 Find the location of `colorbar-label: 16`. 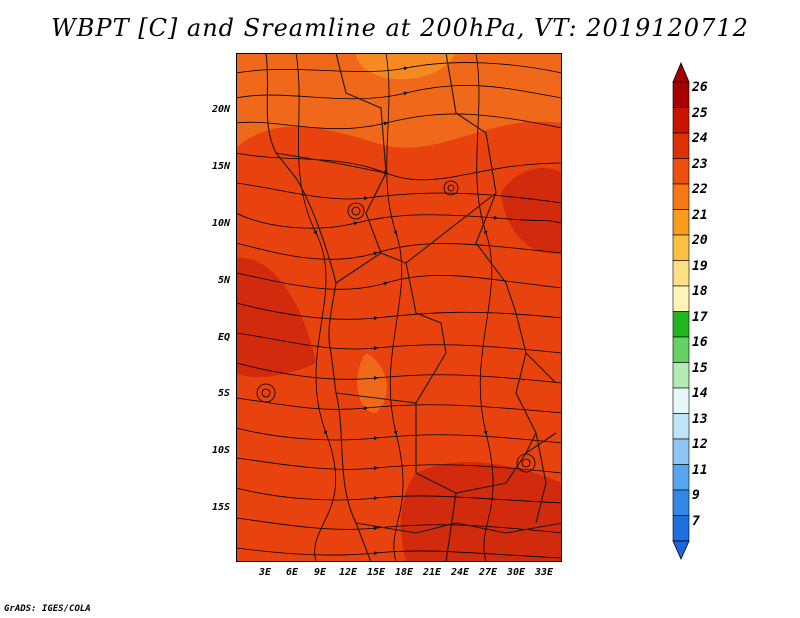

colorbar-label: 16 is located at coordinates (700, 342).